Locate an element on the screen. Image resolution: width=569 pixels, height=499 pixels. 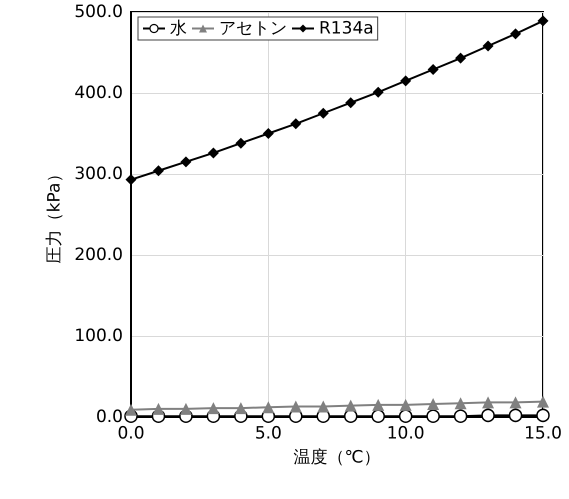
x-tick-label: 10.0 is located at coordinates (405, 434).